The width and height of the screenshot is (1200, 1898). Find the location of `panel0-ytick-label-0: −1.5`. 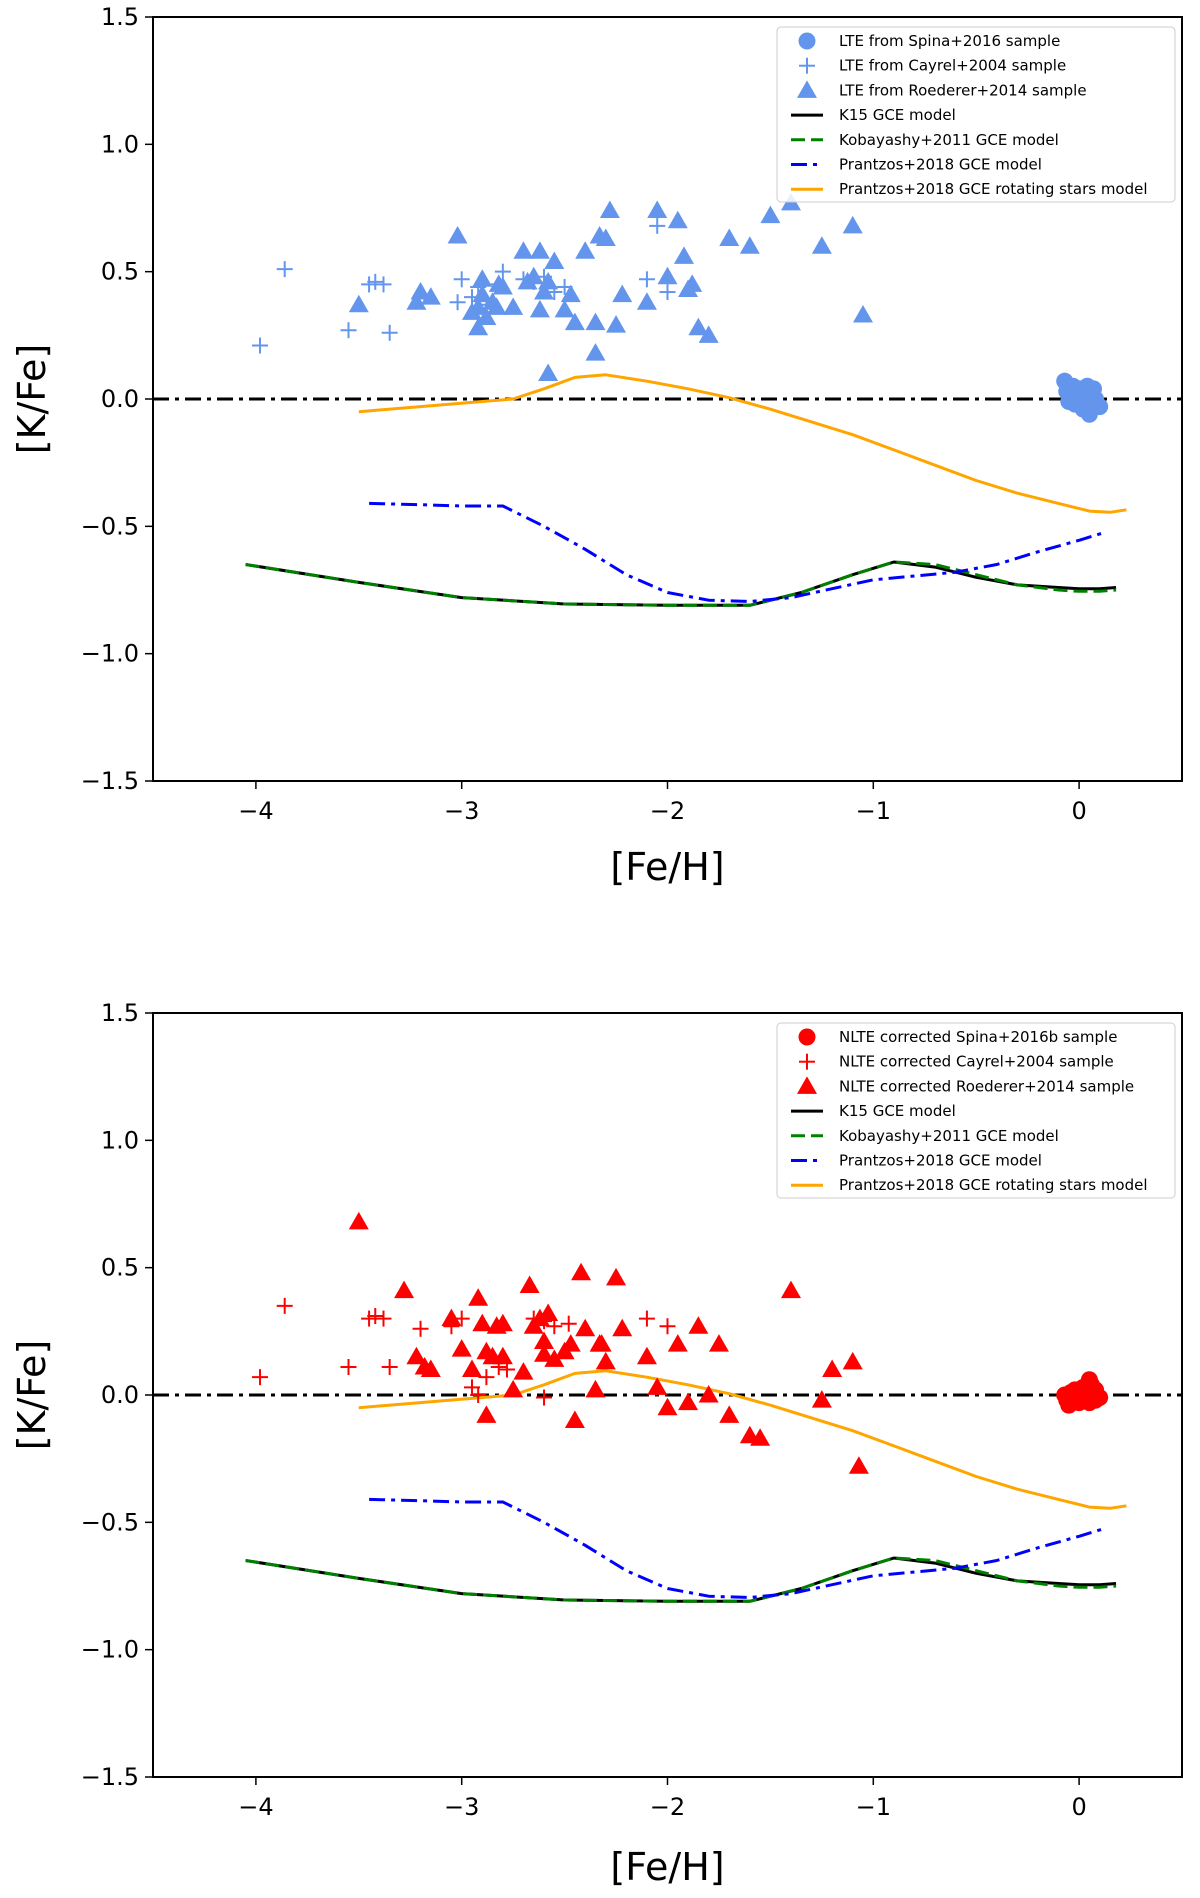

panel0-ytick-label-0: −1.5 is located at coordinates (110, 781).